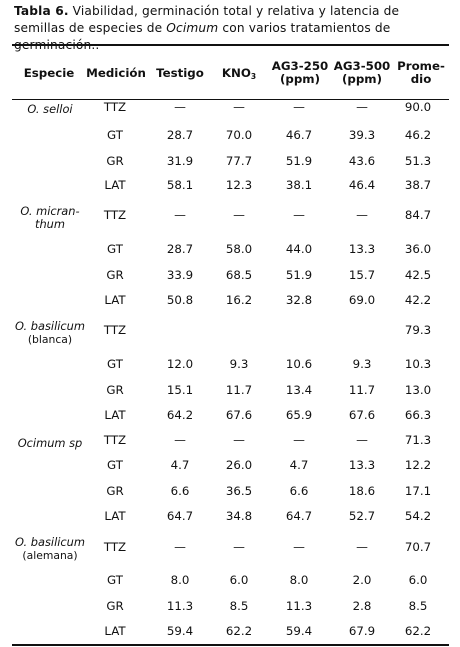  I want to click on header-promedio-line2: dio, so click(421, 79).